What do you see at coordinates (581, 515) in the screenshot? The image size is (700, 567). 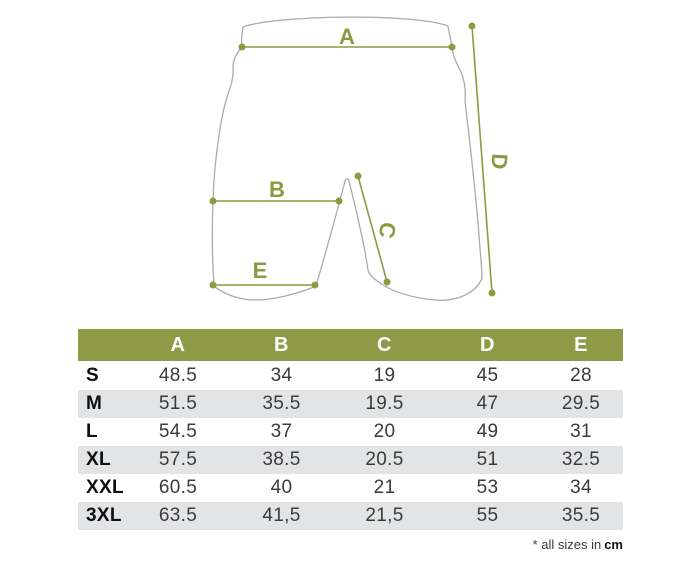 I see `value-cell-e: 35.5` at bounding box center [581, 515].